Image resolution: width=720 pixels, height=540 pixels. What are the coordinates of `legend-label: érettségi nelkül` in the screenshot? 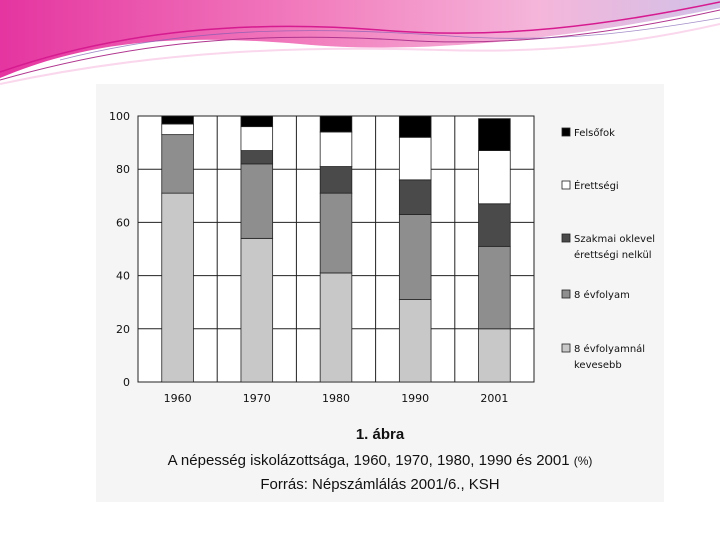 It's located at (613, 255).